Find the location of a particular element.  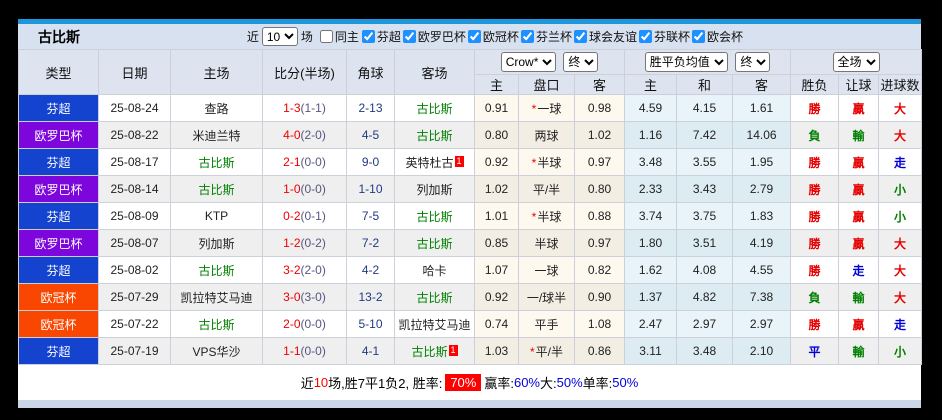

avg-draw-odds: 2.97 is located at coordinates (705, 324).